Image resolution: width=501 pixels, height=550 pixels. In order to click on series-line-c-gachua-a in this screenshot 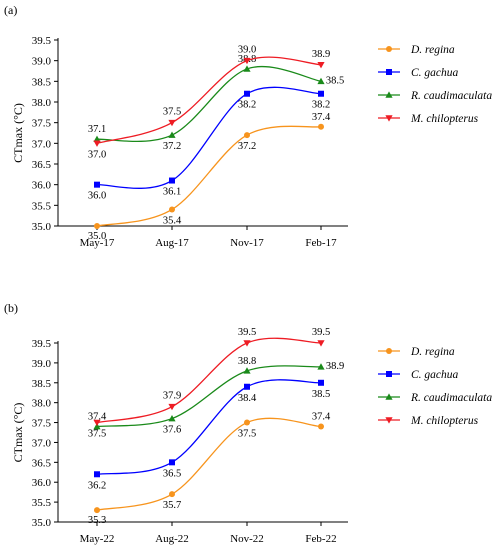, I will do `click(209, 137)`.